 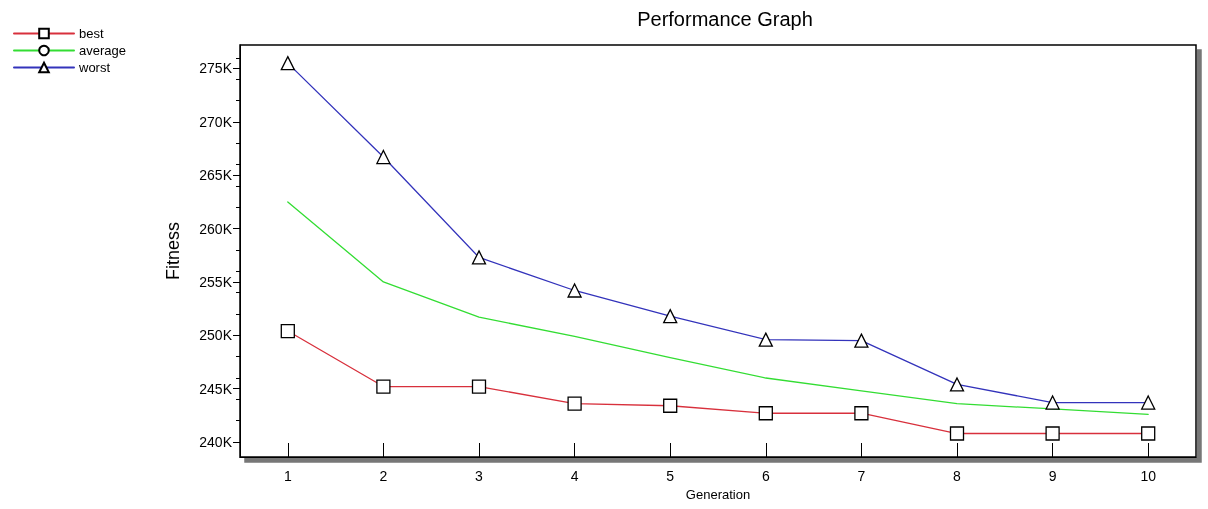 What do you see at coordinates (216, 281) in the screenshot?
I see `y-tick-label: 255K` at bounding box center [216, 281].